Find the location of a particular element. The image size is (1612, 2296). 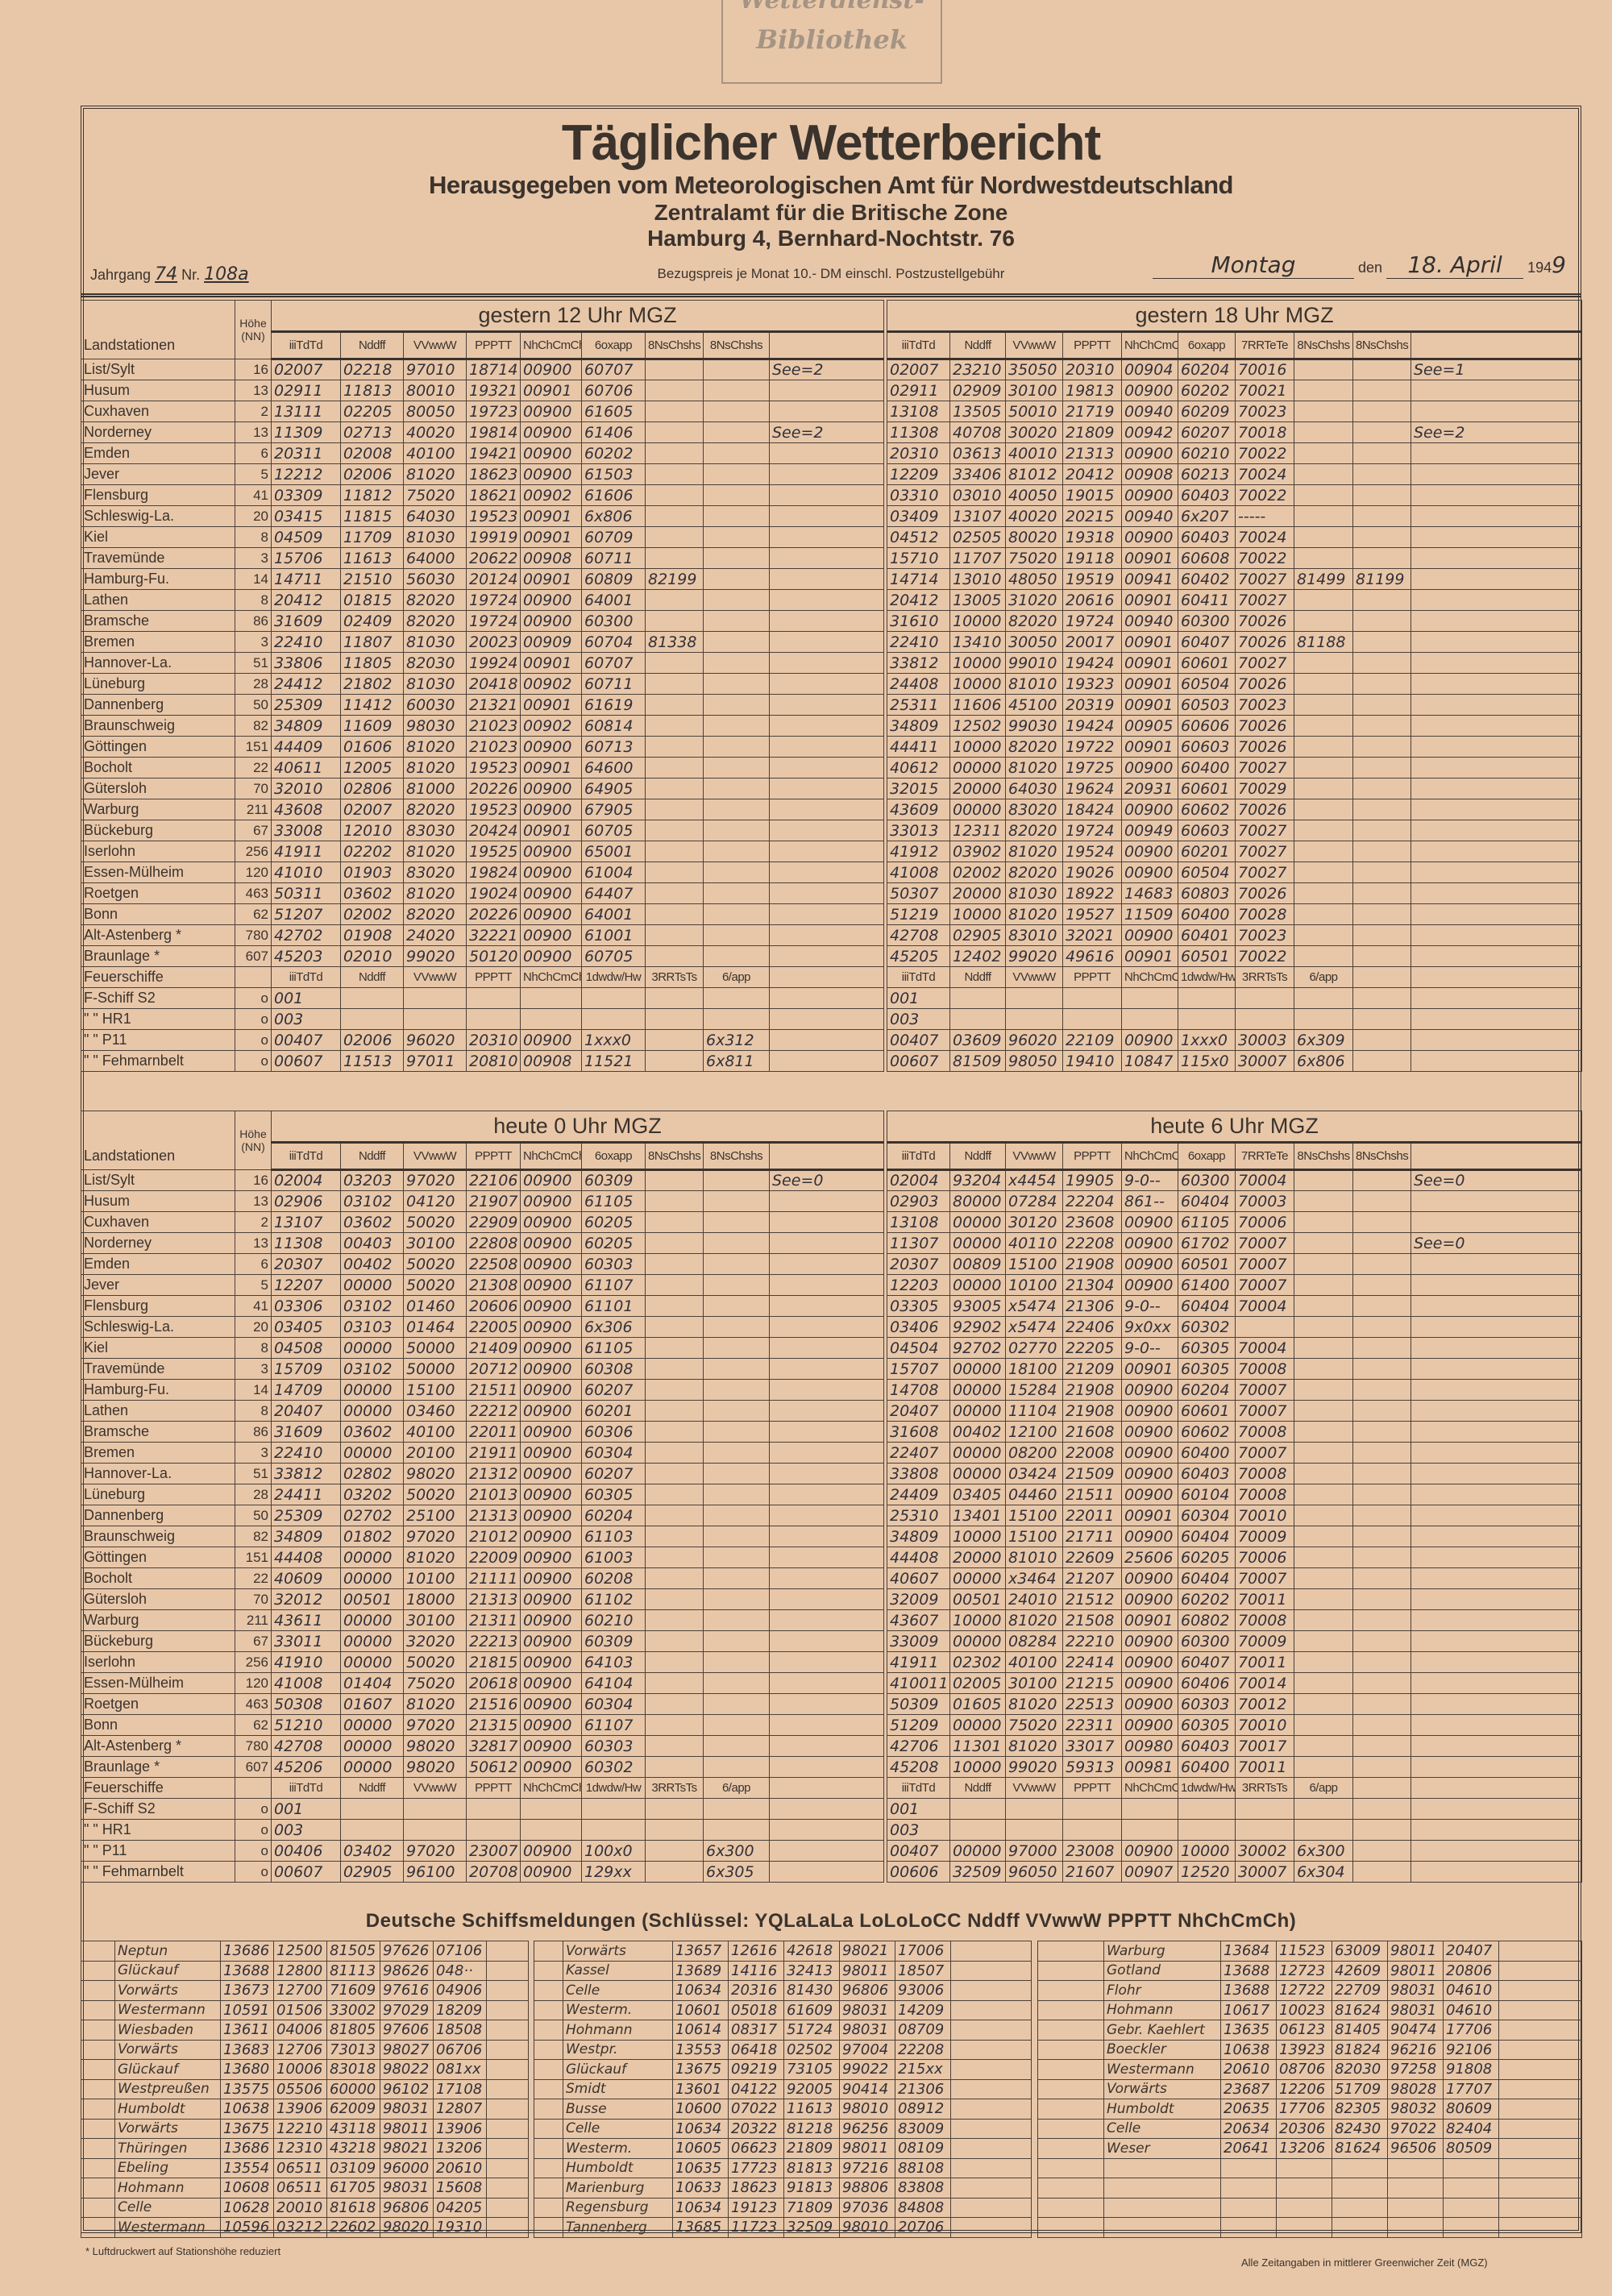

code-cell: 60802 is located at coordinates (1207, 1620).